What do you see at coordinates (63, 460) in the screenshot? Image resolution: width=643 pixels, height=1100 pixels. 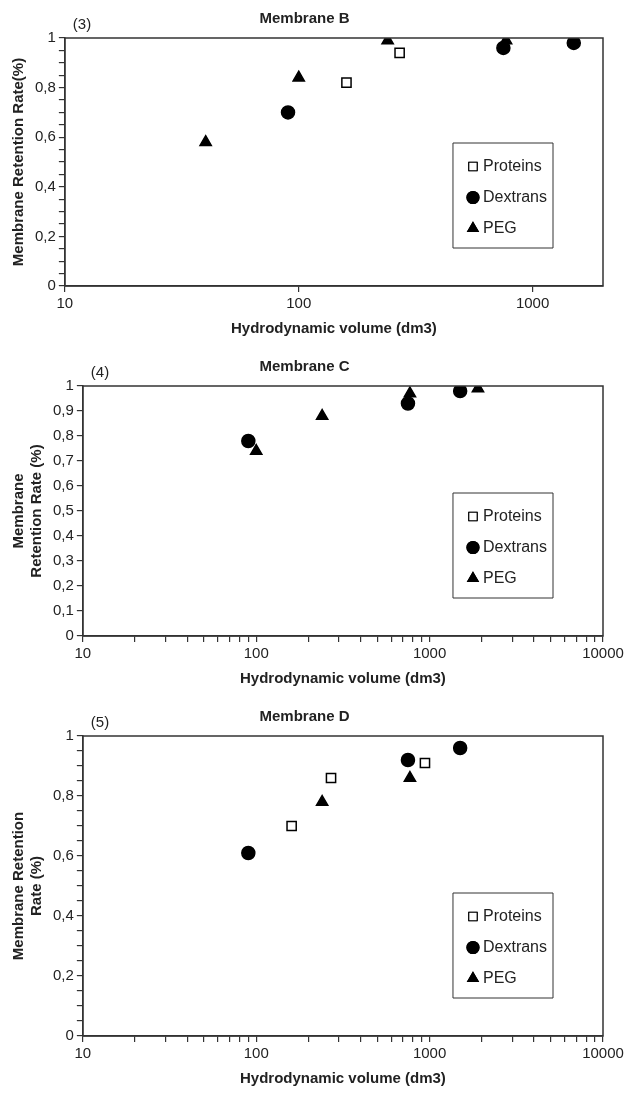 I see `y-tick-label: 0,7` at bounding box center [63, 460].